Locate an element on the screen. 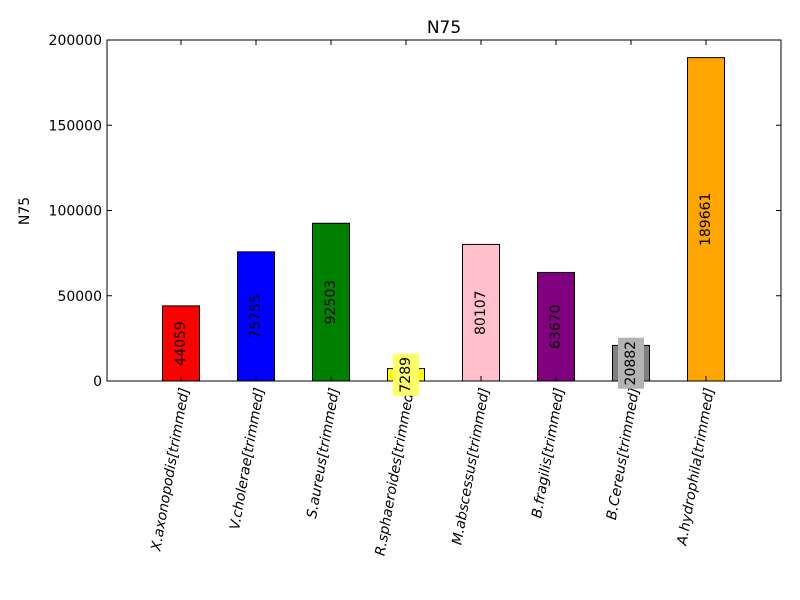 Image resolution: width=800 pixels, height=600 pixels. value-label-2: 92503 is located at coordinates (331, 302).